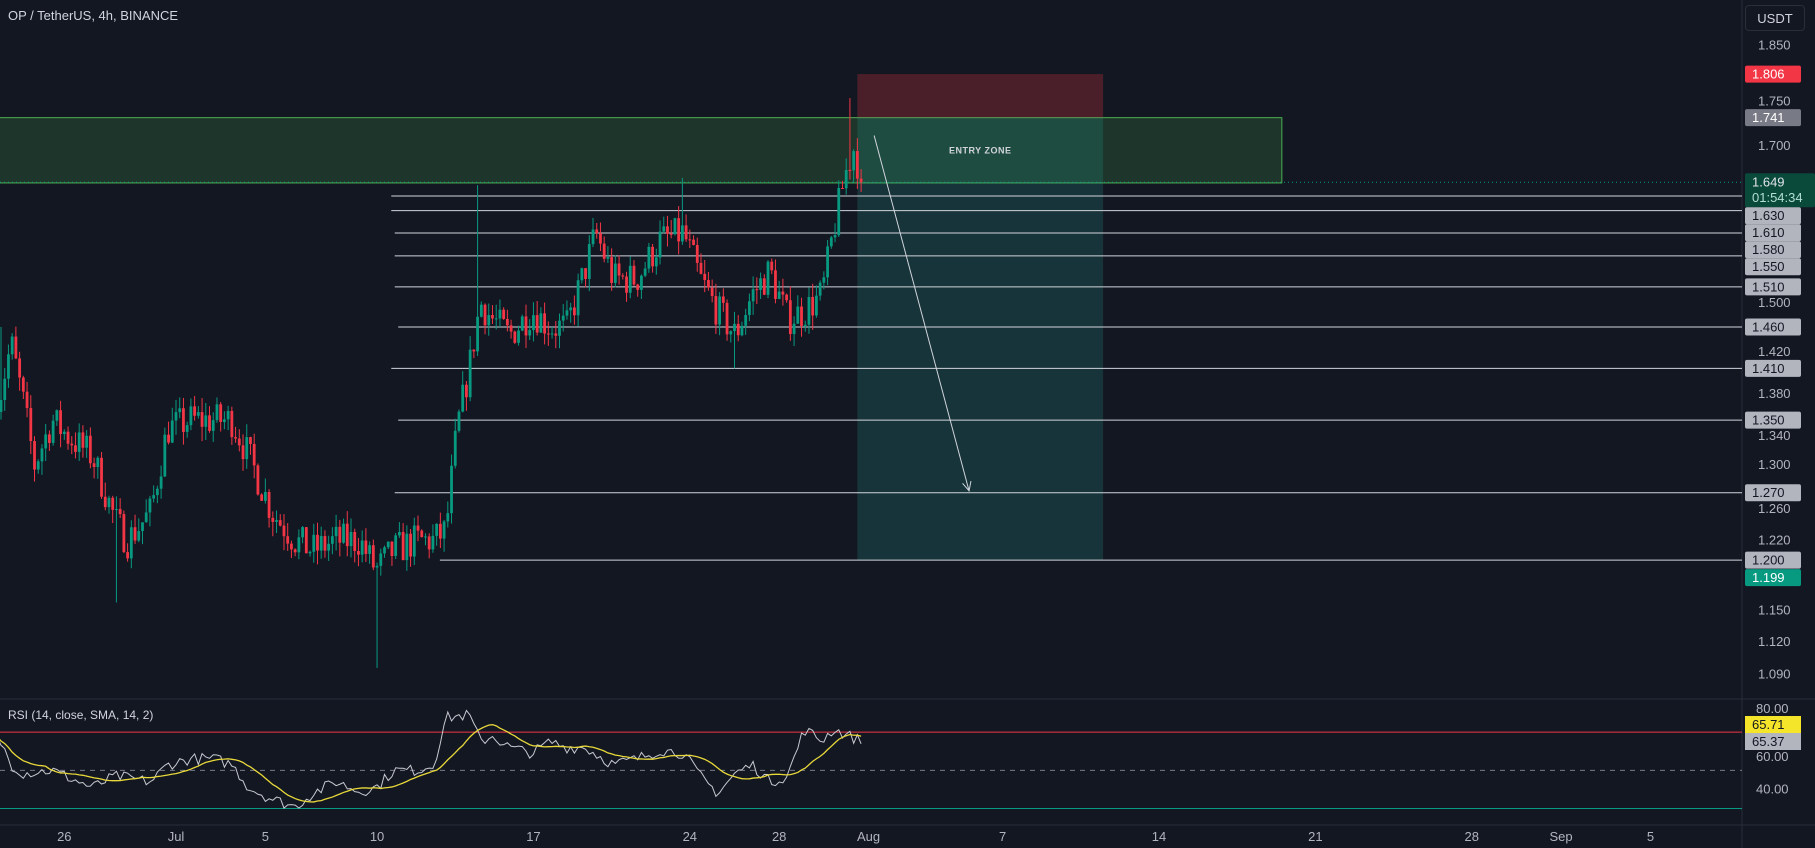 The image size is (1815, 848). I want to click on stop-loss-zone, so click(980, 96).